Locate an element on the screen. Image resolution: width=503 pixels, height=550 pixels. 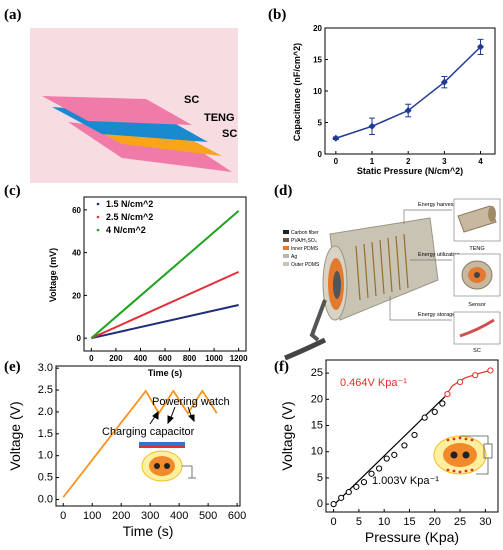
annotation-low-slope: 1.003V Kpa⁻¹ is located at coordinates (405, 481).